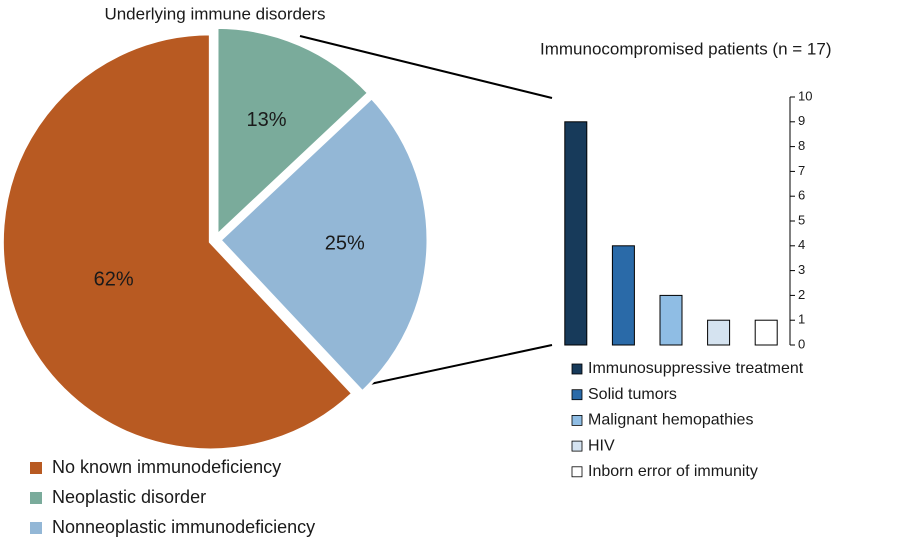 The width and height of the screenshot is (900, 544). What do you see at coordinates (267, 120) in the screenshot?
I see `slice-label: 13%` at bounding box center [267, 120].